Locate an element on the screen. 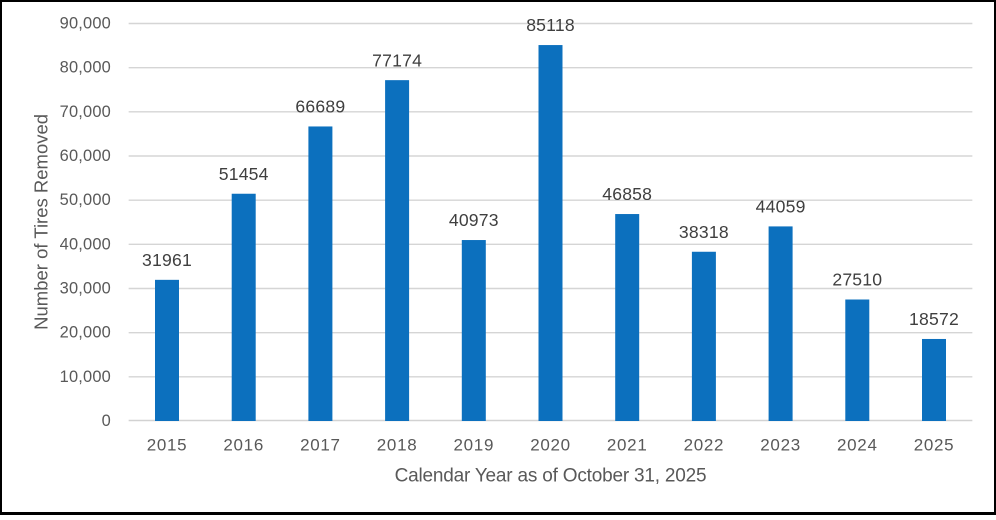 The image size is (996, 520). svg-text: 50,000 is located at coordinates (85, 200).